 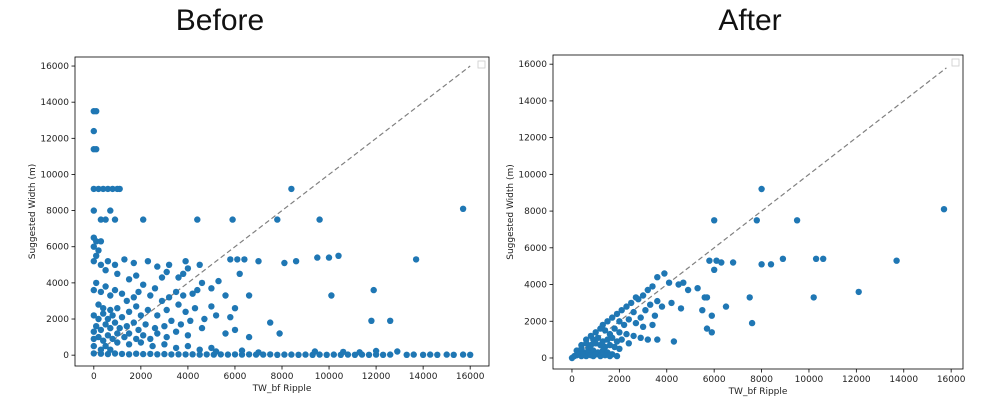 What do you see at coordinates (329, 377) in the screenshot?
I see `x-tick-label: 10000` at bounding box center [329, 377].